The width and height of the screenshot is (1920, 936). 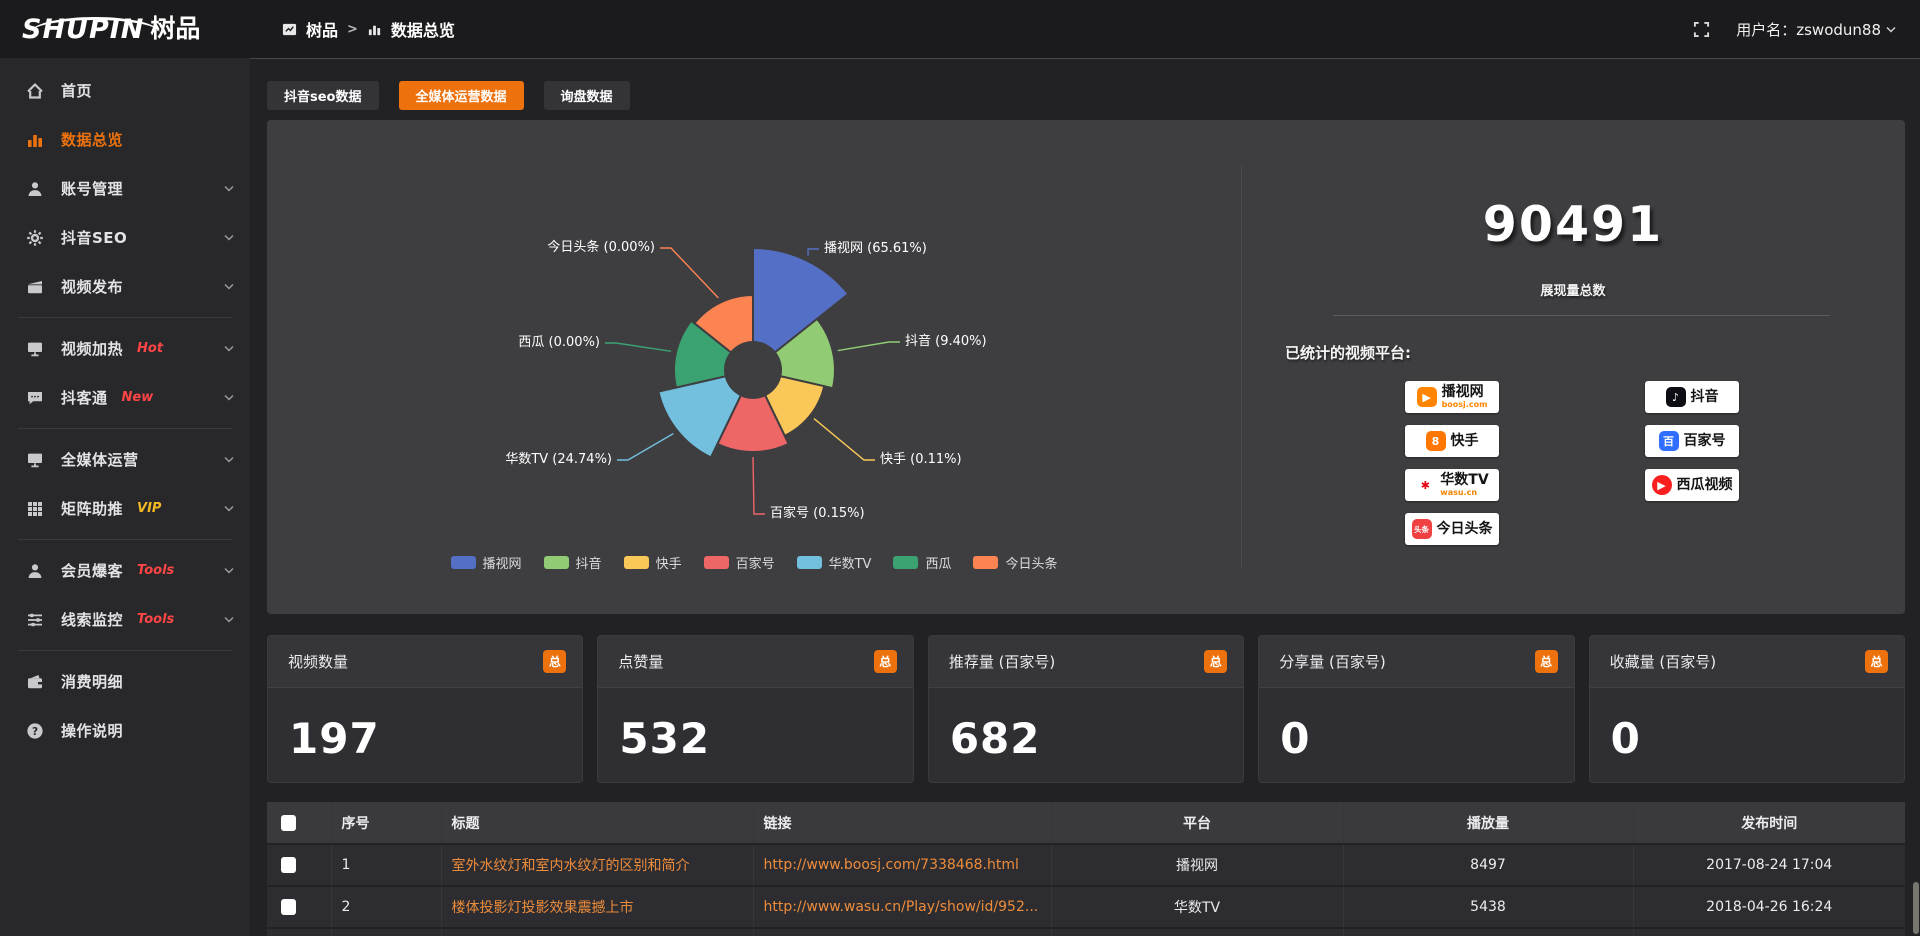 I want to click on platform-badge: 头条 今日头条, so click(x=1452, y=529).